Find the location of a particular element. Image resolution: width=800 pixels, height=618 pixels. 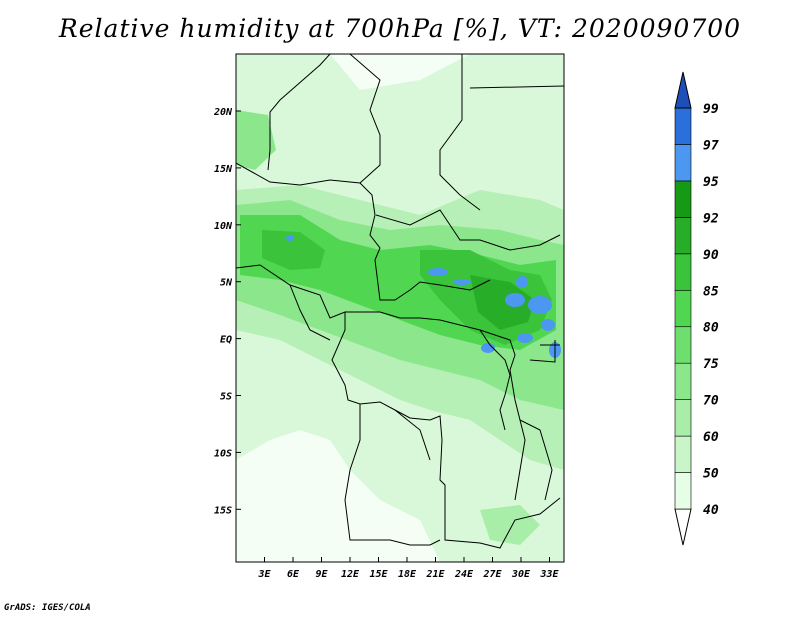

field-spot-lower is located at coordinates (510, 525).